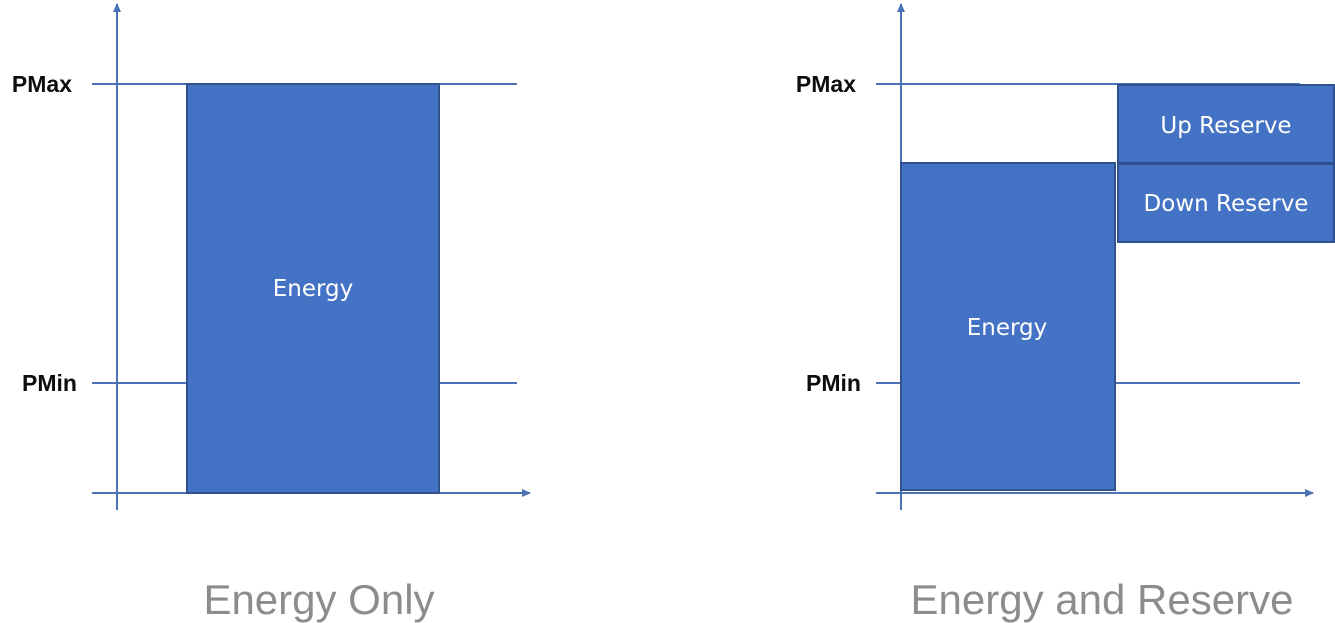  What do you see at coordinates (833, 383) in the screenshot?
I see `right-pmin-label: PMin` at bounding box center [833, 383].